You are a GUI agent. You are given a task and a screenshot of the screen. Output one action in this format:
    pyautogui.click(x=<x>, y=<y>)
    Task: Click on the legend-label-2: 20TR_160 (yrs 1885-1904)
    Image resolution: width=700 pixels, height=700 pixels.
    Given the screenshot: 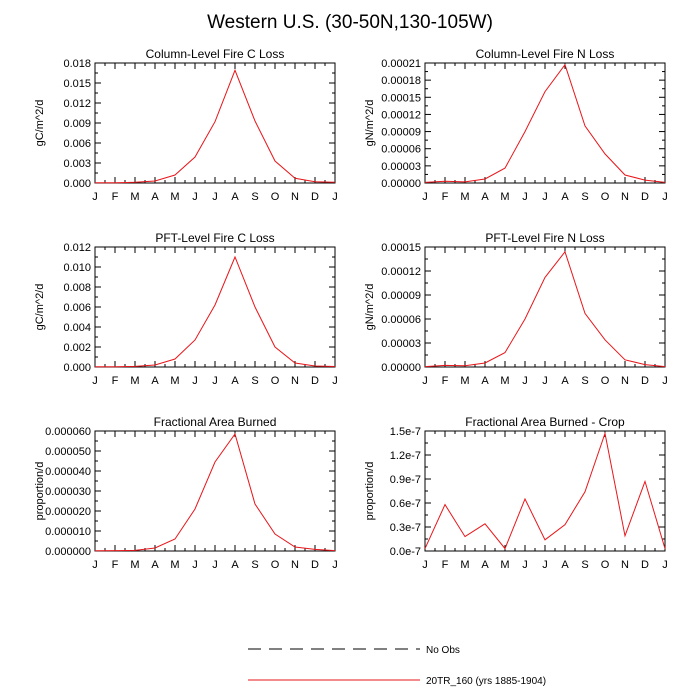 What is the action you would take?
    pyautogui.click(x=486, y=681)
    